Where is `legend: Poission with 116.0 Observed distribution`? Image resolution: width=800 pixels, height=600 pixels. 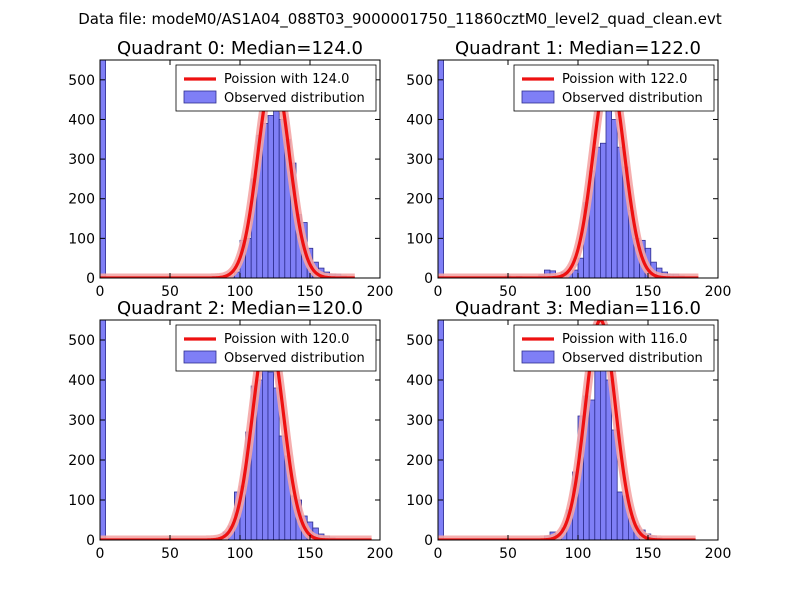 legend: Poission with 116.0 Observed distribution is located at coordinates (614, 348).